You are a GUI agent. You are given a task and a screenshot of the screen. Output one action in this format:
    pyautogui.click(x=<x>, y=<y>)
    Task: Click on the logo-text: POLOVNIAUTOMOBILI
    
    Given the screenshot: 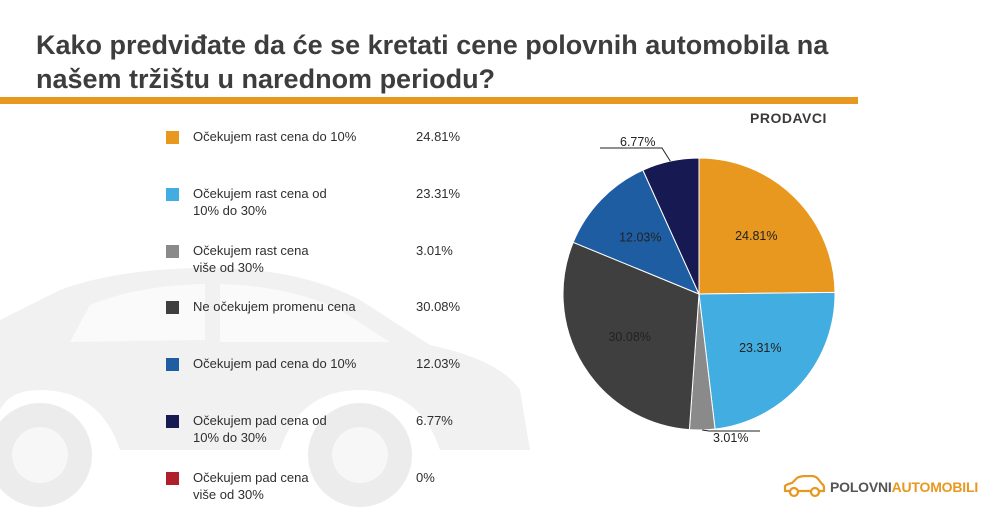 What is the action you would take?
    pyautogui.click(x=904, y=487)
    